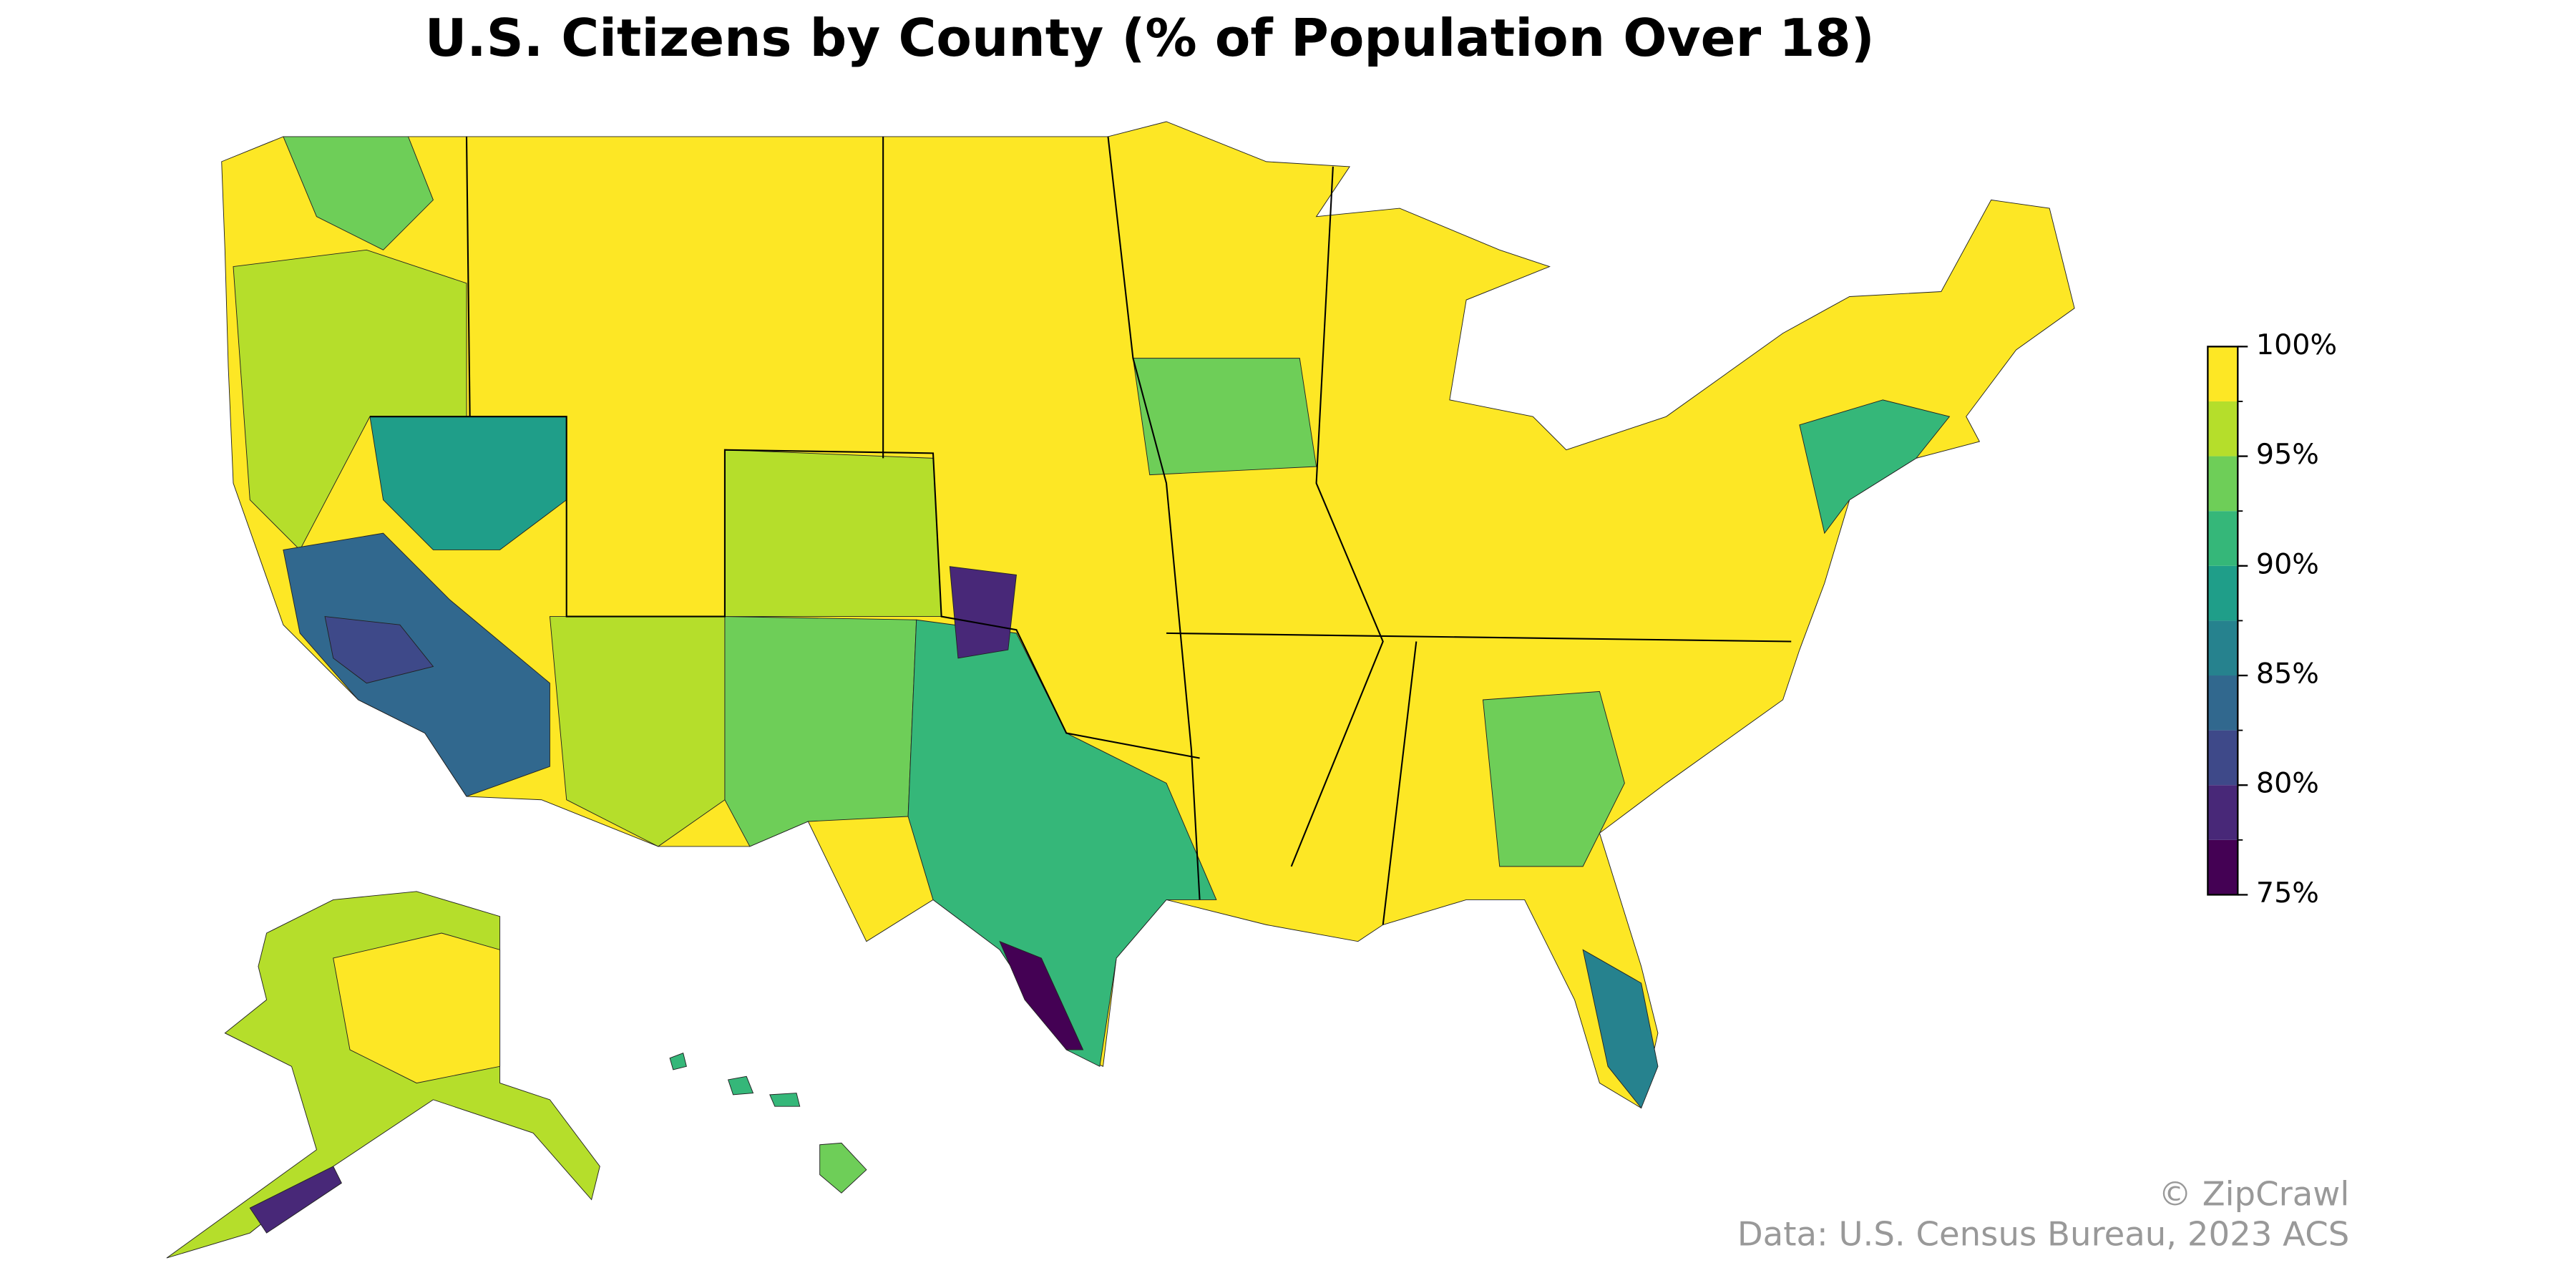 The image size is (2576, 1288). What do you see at coordinates (1224, 417) in the screenshot?
I see `region-iowa` at bounding box center [1224, 417].